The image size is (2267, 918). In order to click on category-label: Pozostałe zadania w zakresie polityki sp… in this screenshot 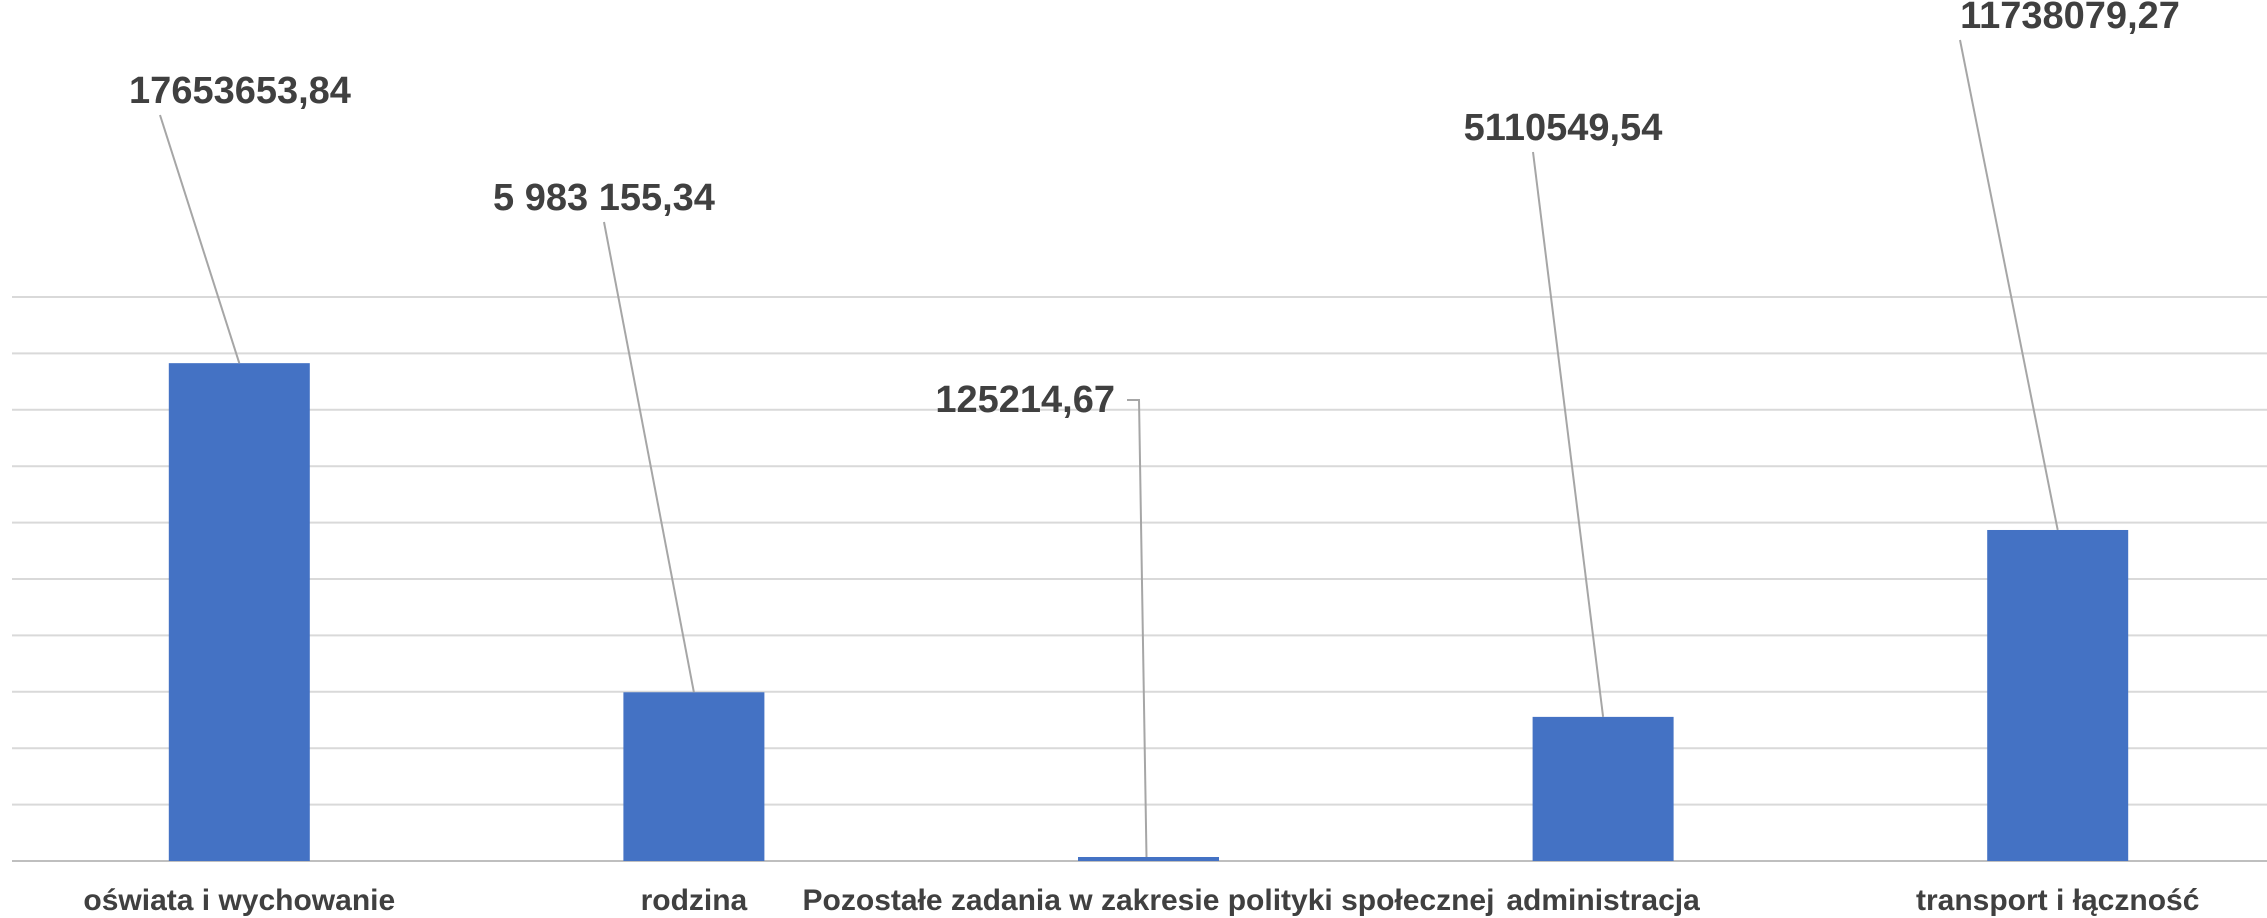, I will do `click(1149, 900)`.